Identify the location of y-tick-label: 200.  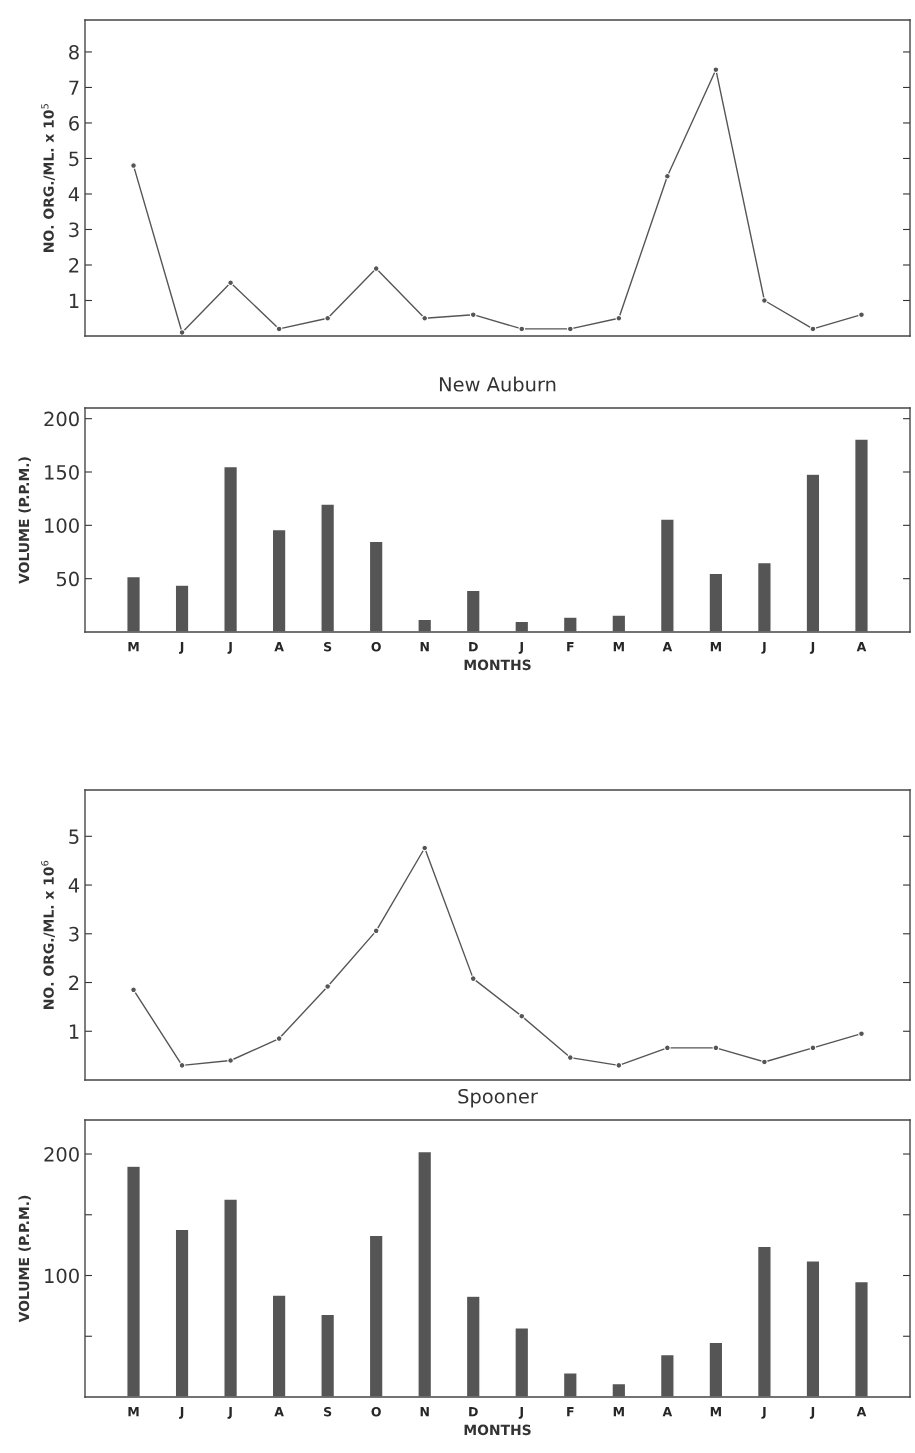
(61, 1154).